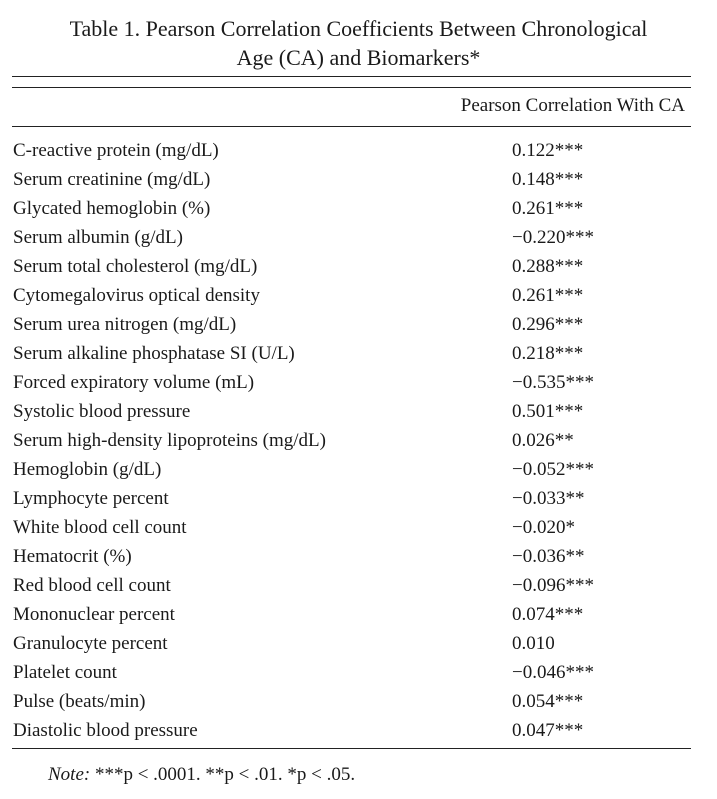 This screenshot has height=799, width=717. I want to click on table-row: Platelet count −0.046***, so click(358, 672).